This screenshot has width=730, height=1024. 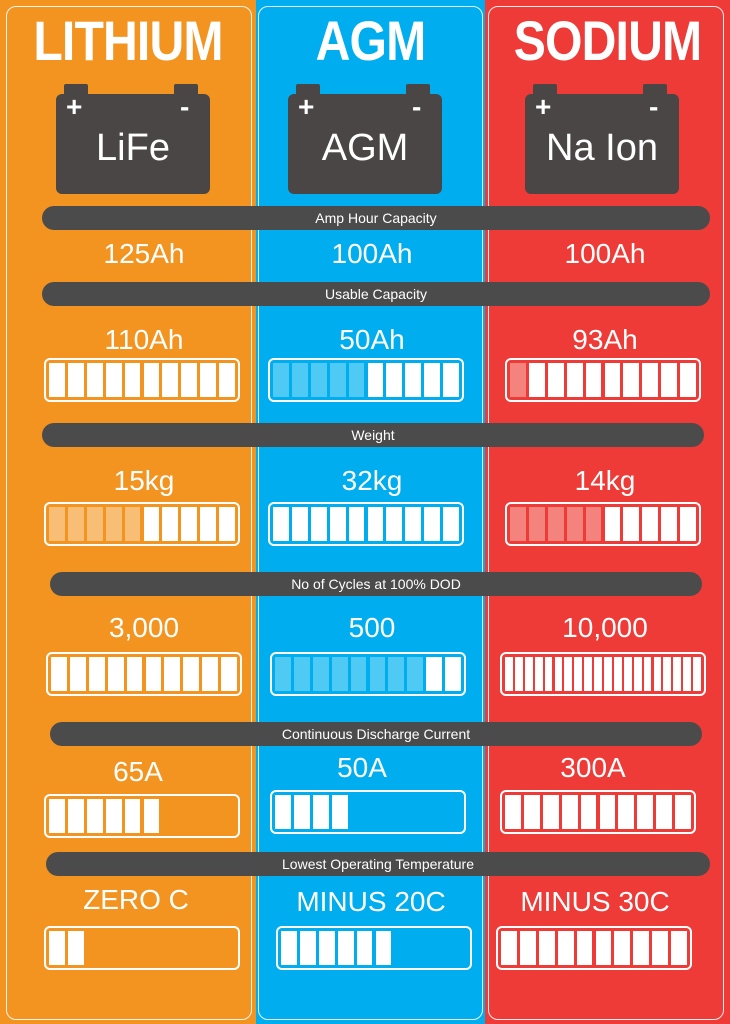 What do you see at coordinates (142, 948) in the screenshot?
I see `gauge-temperature-lithium` at bounding box center [142, 948].